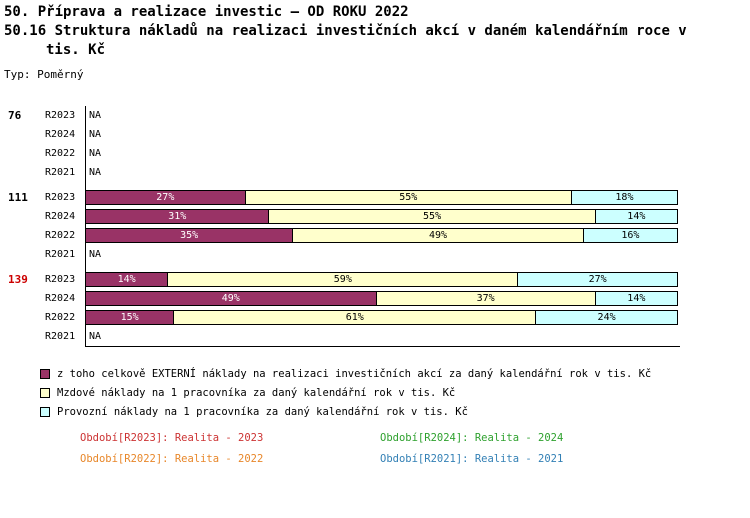 The image size is (750, 518). I want to click on chart-row: R2022 35% 49% 16%, so click(353, 235).